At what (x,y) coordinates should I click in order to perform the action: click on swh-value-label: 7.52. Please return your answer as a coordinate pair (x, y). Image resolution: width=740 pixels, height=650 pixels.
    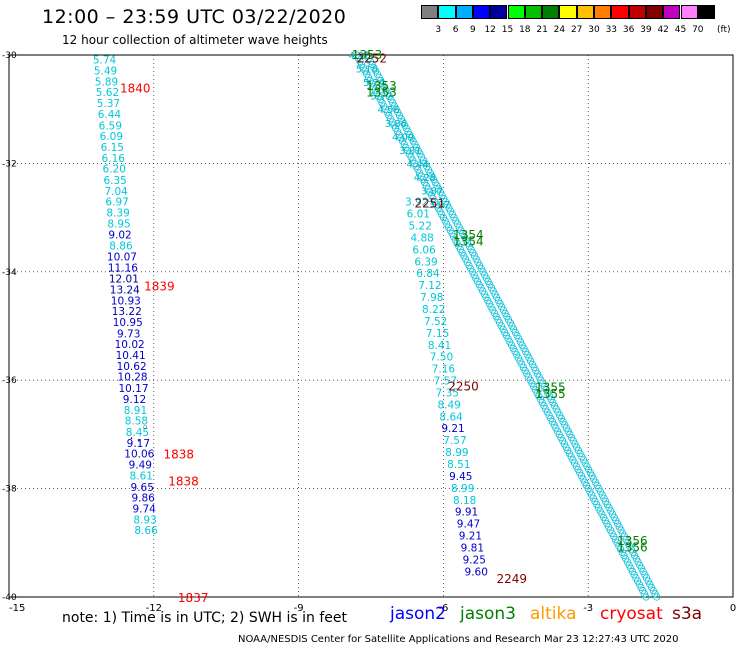
    Looking at the image, I should click on (435, 322).